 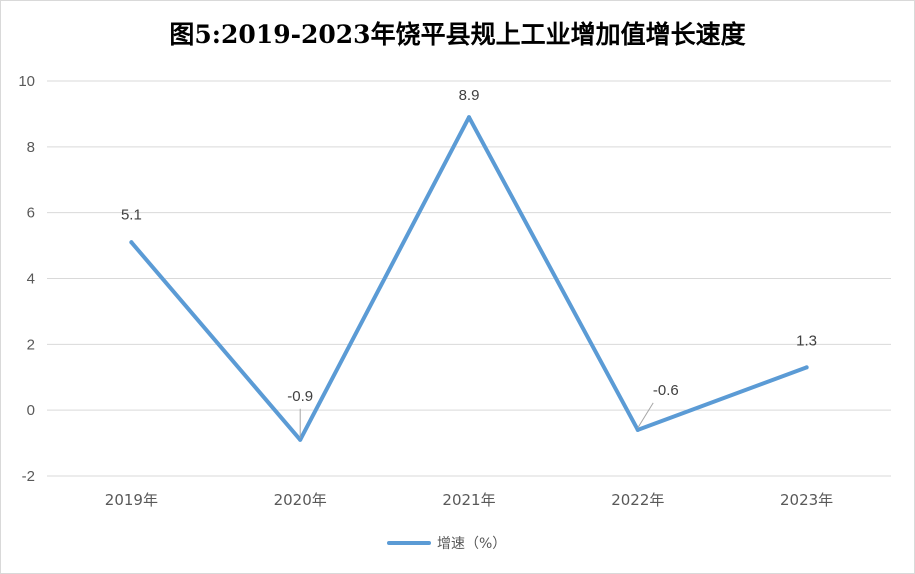 What do you see at coordinates (131, 214) in the screenshot?
I see `data-label: 5.1` at bounding box center [131, 214].